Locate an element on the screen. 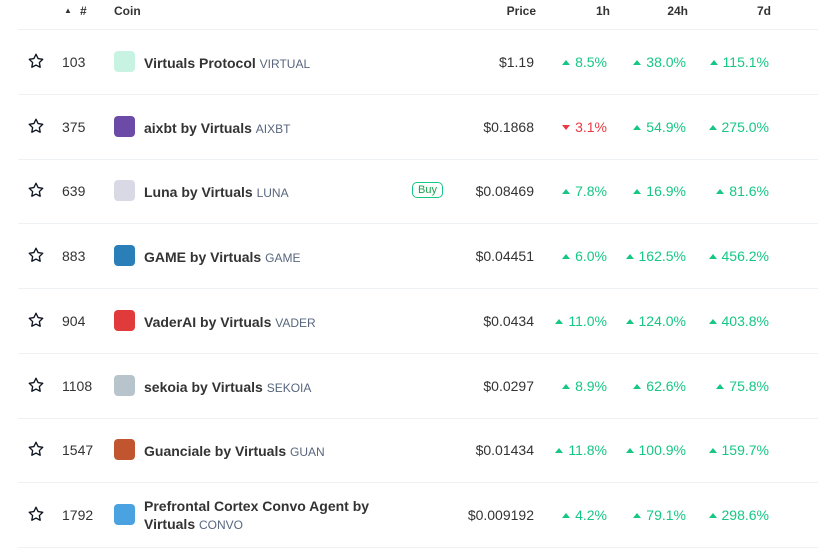  change-1h: 6.0% is located at coordinates (584, 256).